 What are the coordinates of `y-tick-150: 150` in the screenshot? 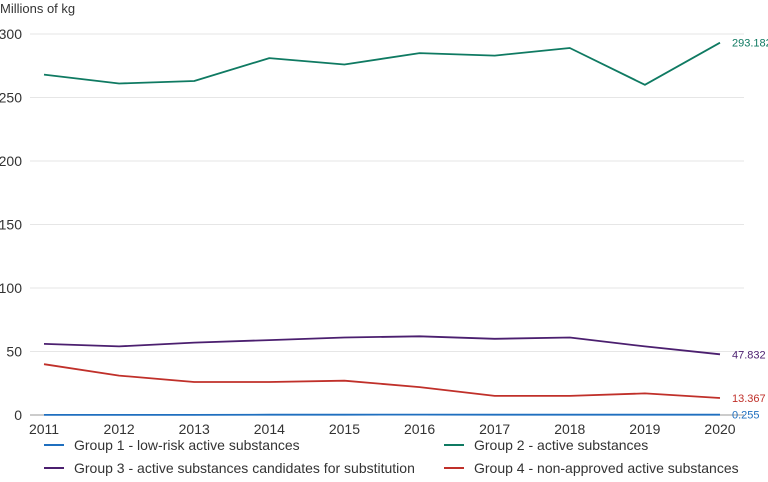 It's located at (11, 225).